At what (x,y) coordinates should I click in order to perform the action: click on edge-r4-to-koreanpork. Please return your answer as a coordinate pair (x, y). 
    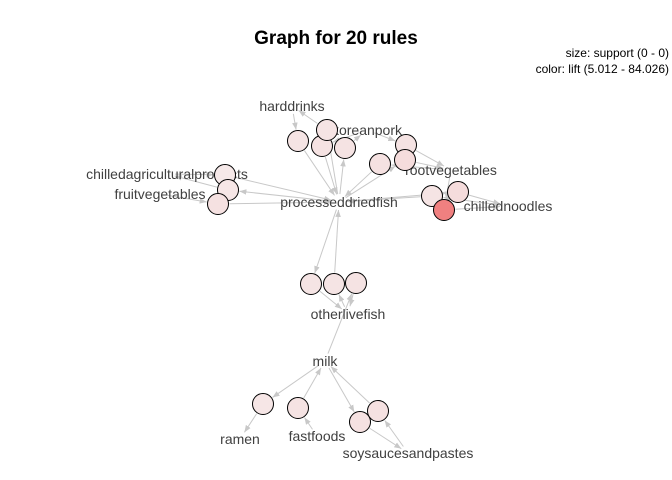
    Looking at the image, I should click on (357, 138).